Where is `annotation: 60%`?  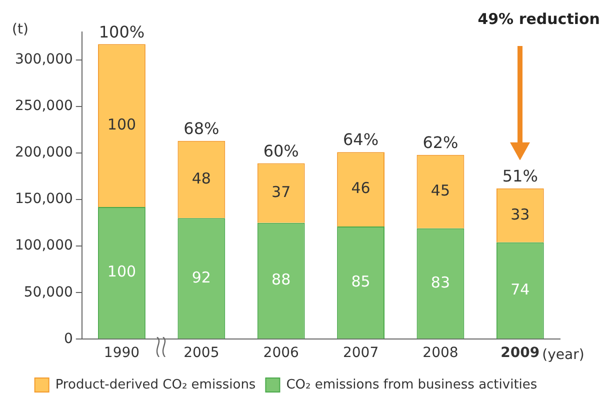
annotation: 60% is located at coordinates (281, 150).